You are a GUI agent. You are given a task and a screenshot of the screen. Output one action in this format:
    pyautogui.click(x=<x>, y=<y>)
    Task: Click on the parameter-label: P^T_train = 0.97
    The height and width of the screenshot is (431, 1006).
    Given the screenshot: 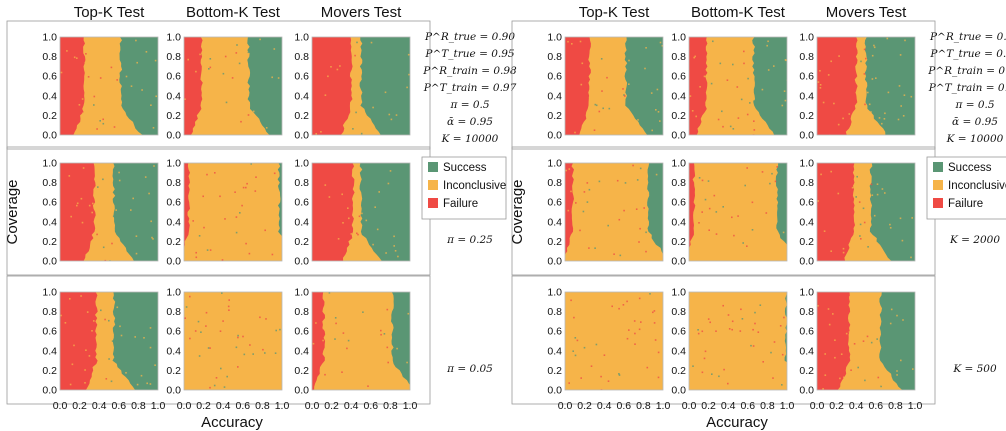 What is the action you would take?
    pyautogui.click(x=470, y=88)
    